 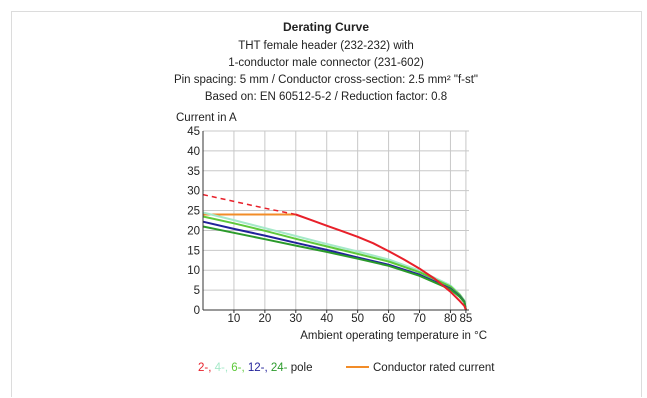 I want to click on y-tick-label: 15, so click(x=193, y=251).